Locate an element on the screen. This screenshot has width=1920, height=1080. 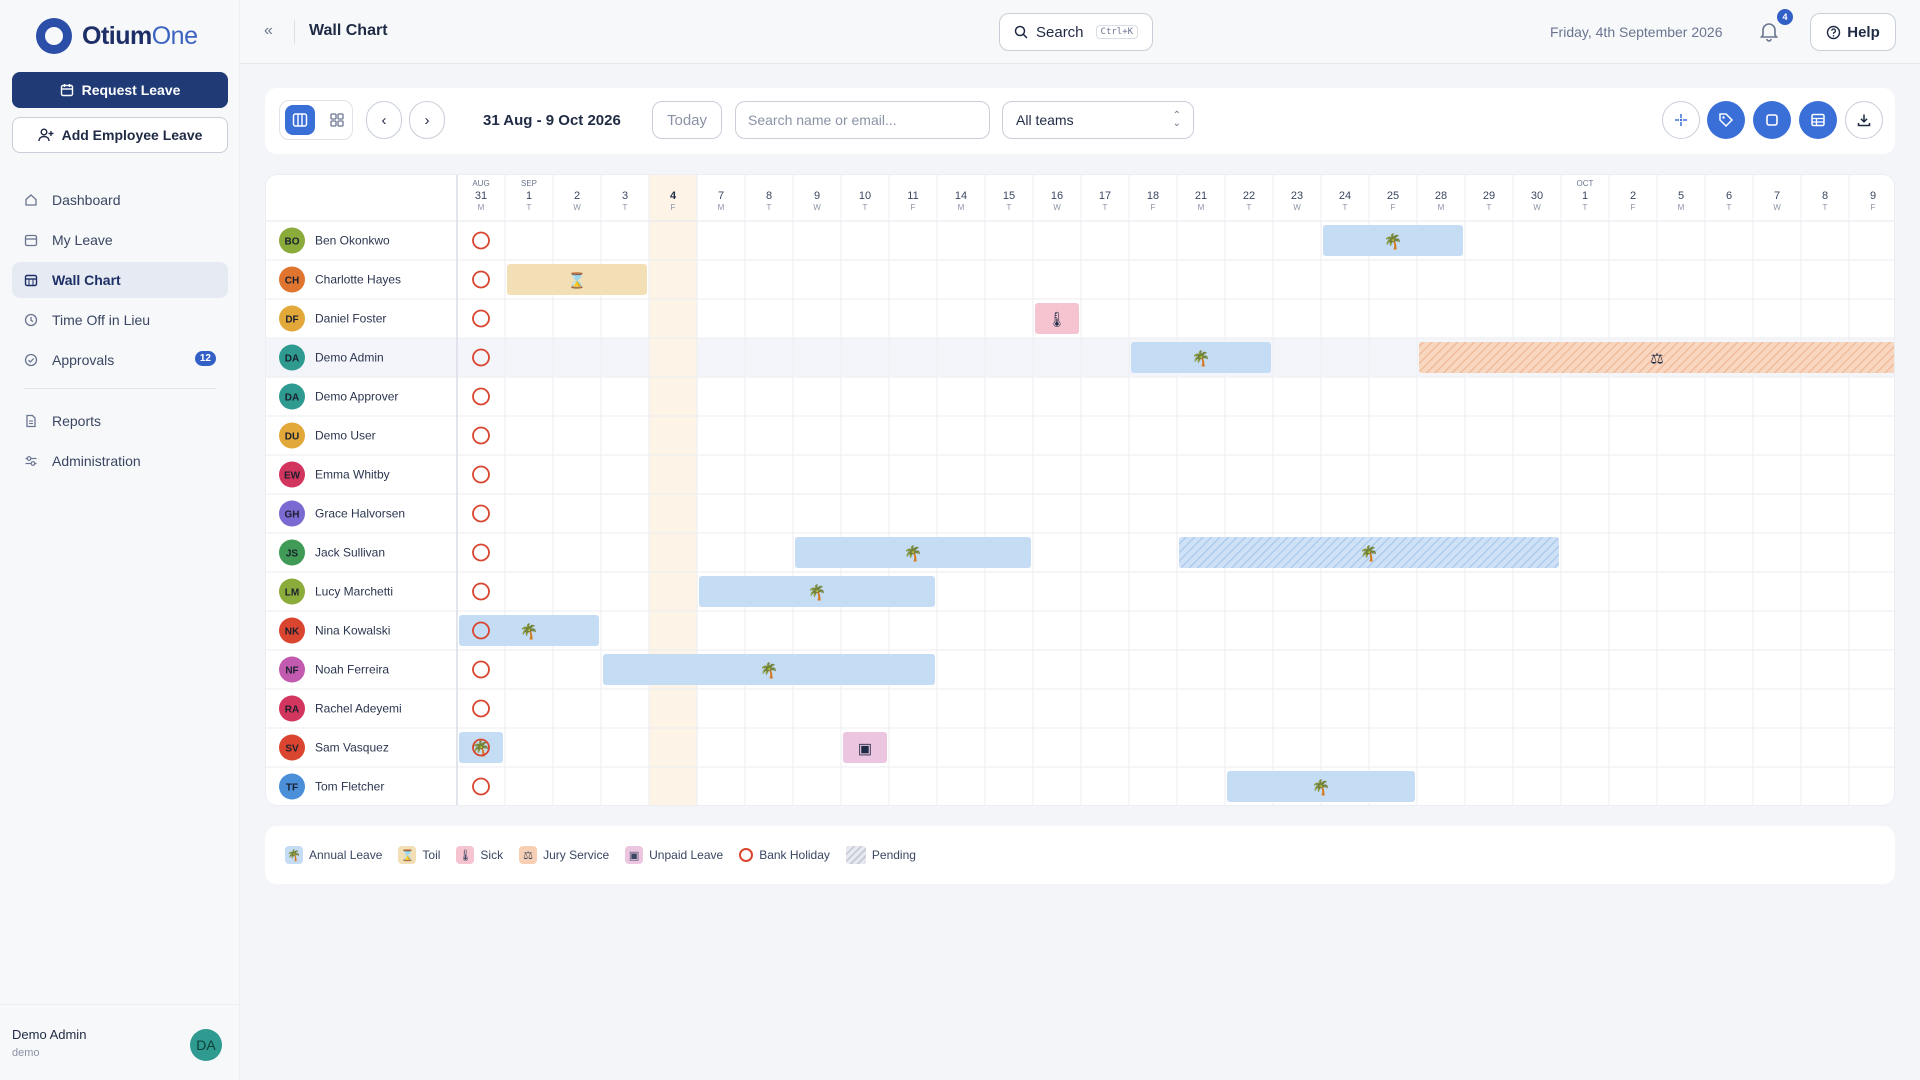
bell-icon is located at coordinates (1769, 31).